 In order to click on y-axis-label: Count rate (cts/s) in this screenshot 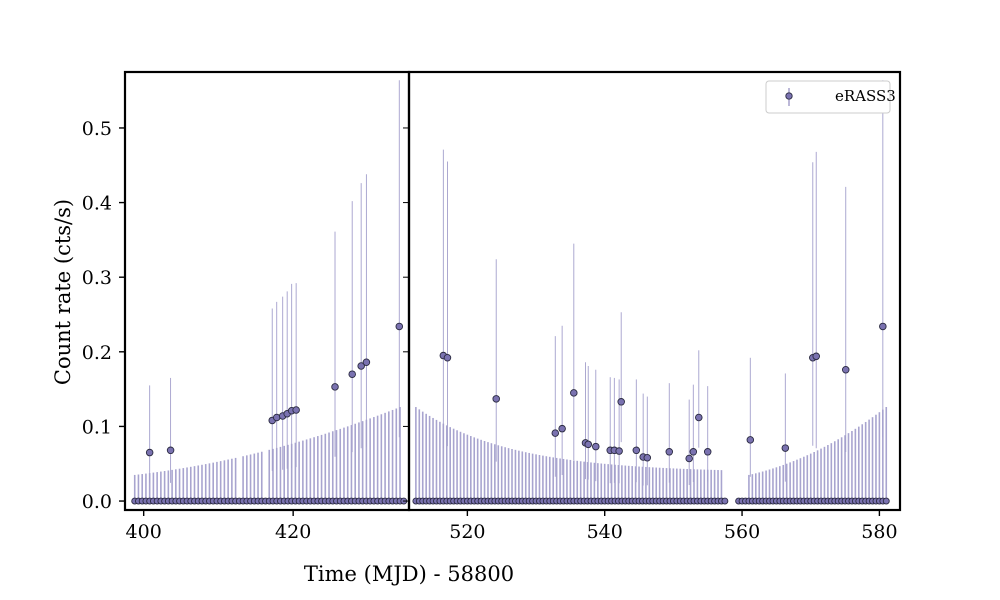, I will do `click(63, 292)`.